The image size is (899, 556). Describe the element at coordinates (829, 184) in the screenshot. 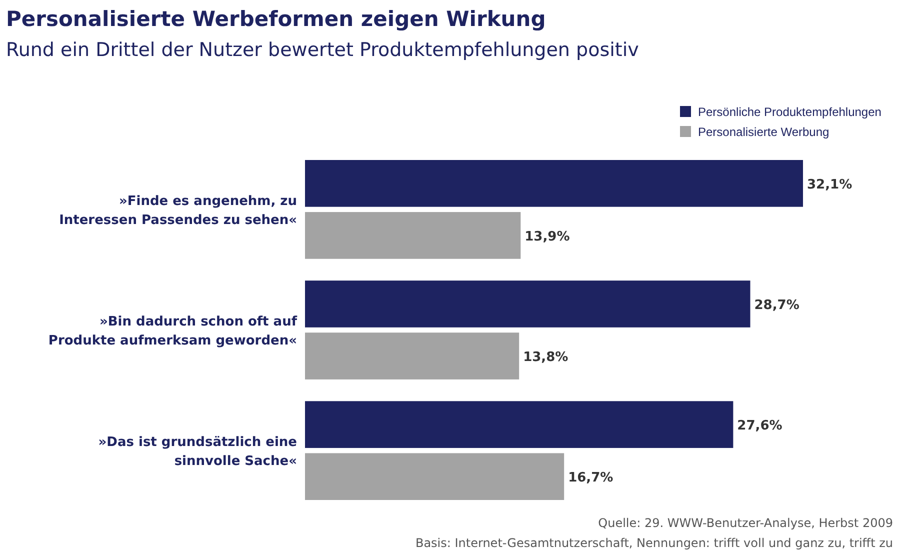

I see `data-label: 32,1%` at that location.